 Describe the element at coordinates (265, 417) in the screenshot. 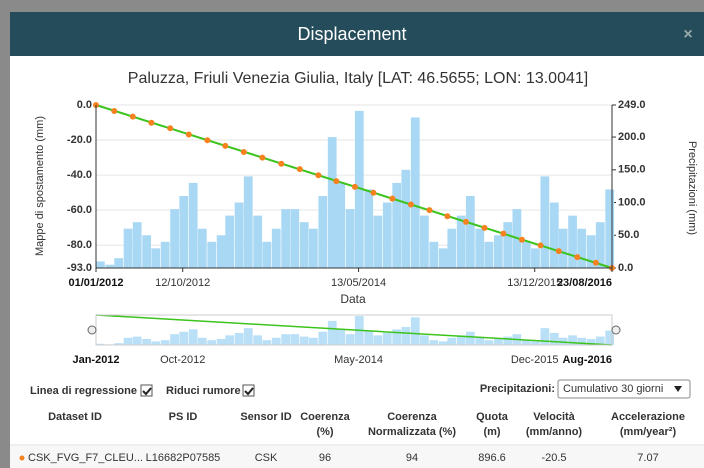

I see `table-header: Sensor ID` at that location.